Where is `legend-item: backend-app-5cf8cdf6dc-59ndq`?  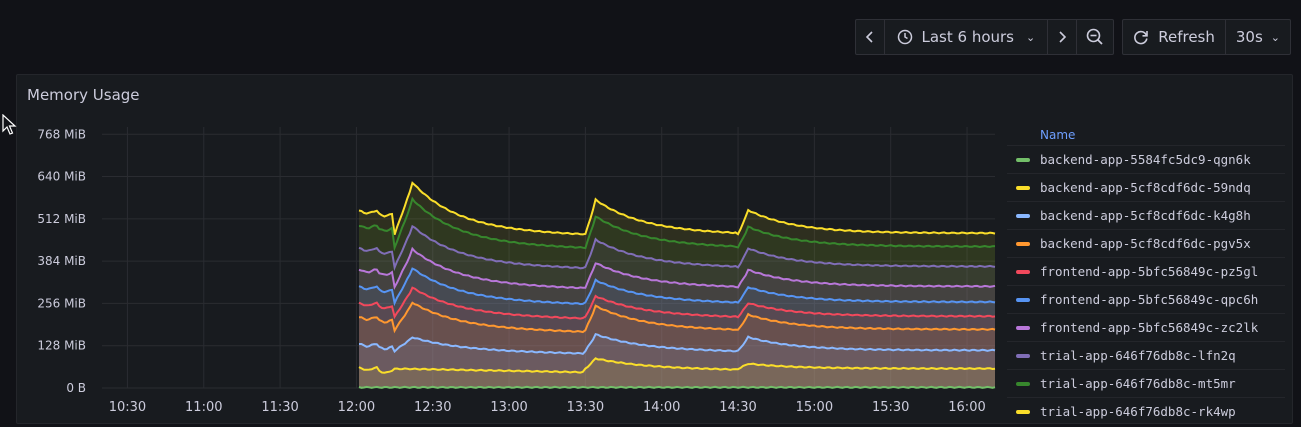
legend-item: backend-app-5cf8cdf6dc-59ndq is located at coordinates (1146, 187).